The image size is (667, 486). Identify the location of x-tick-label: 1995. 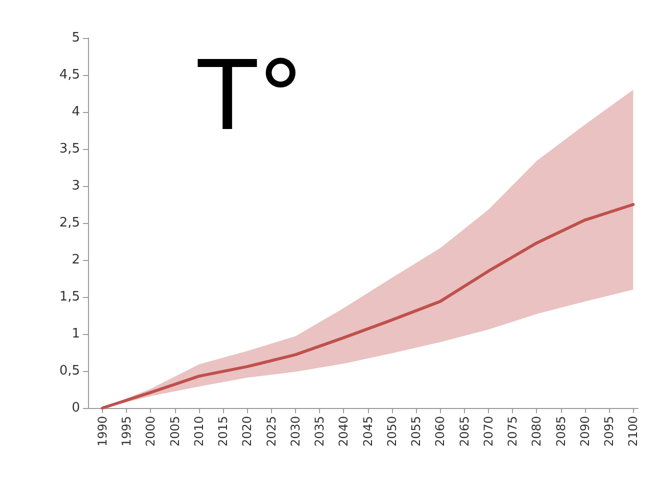
(127, 431).